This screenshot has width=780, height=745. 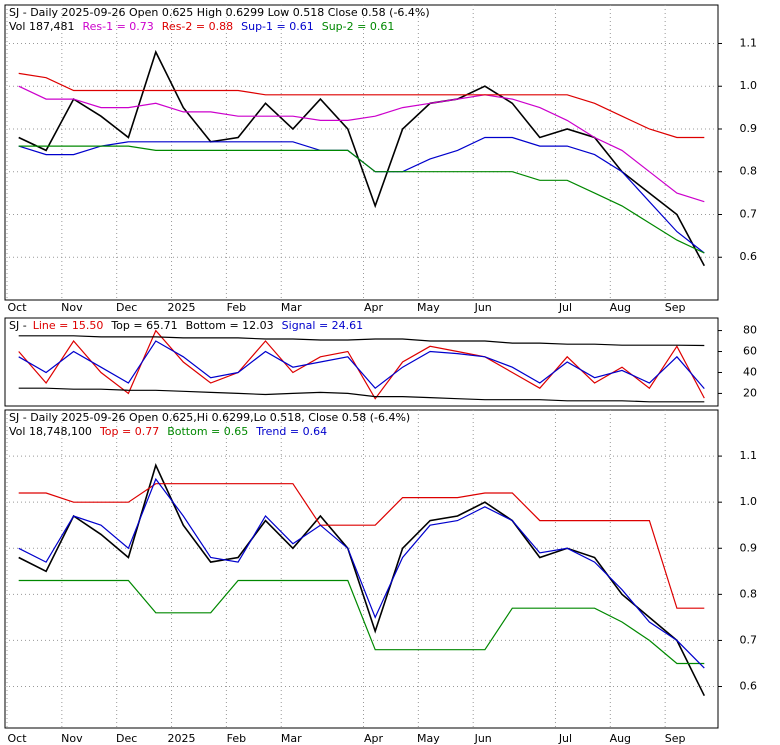 I want to click on legend-entry: Sup-2 = 0.61, so click(x=358, y=26).